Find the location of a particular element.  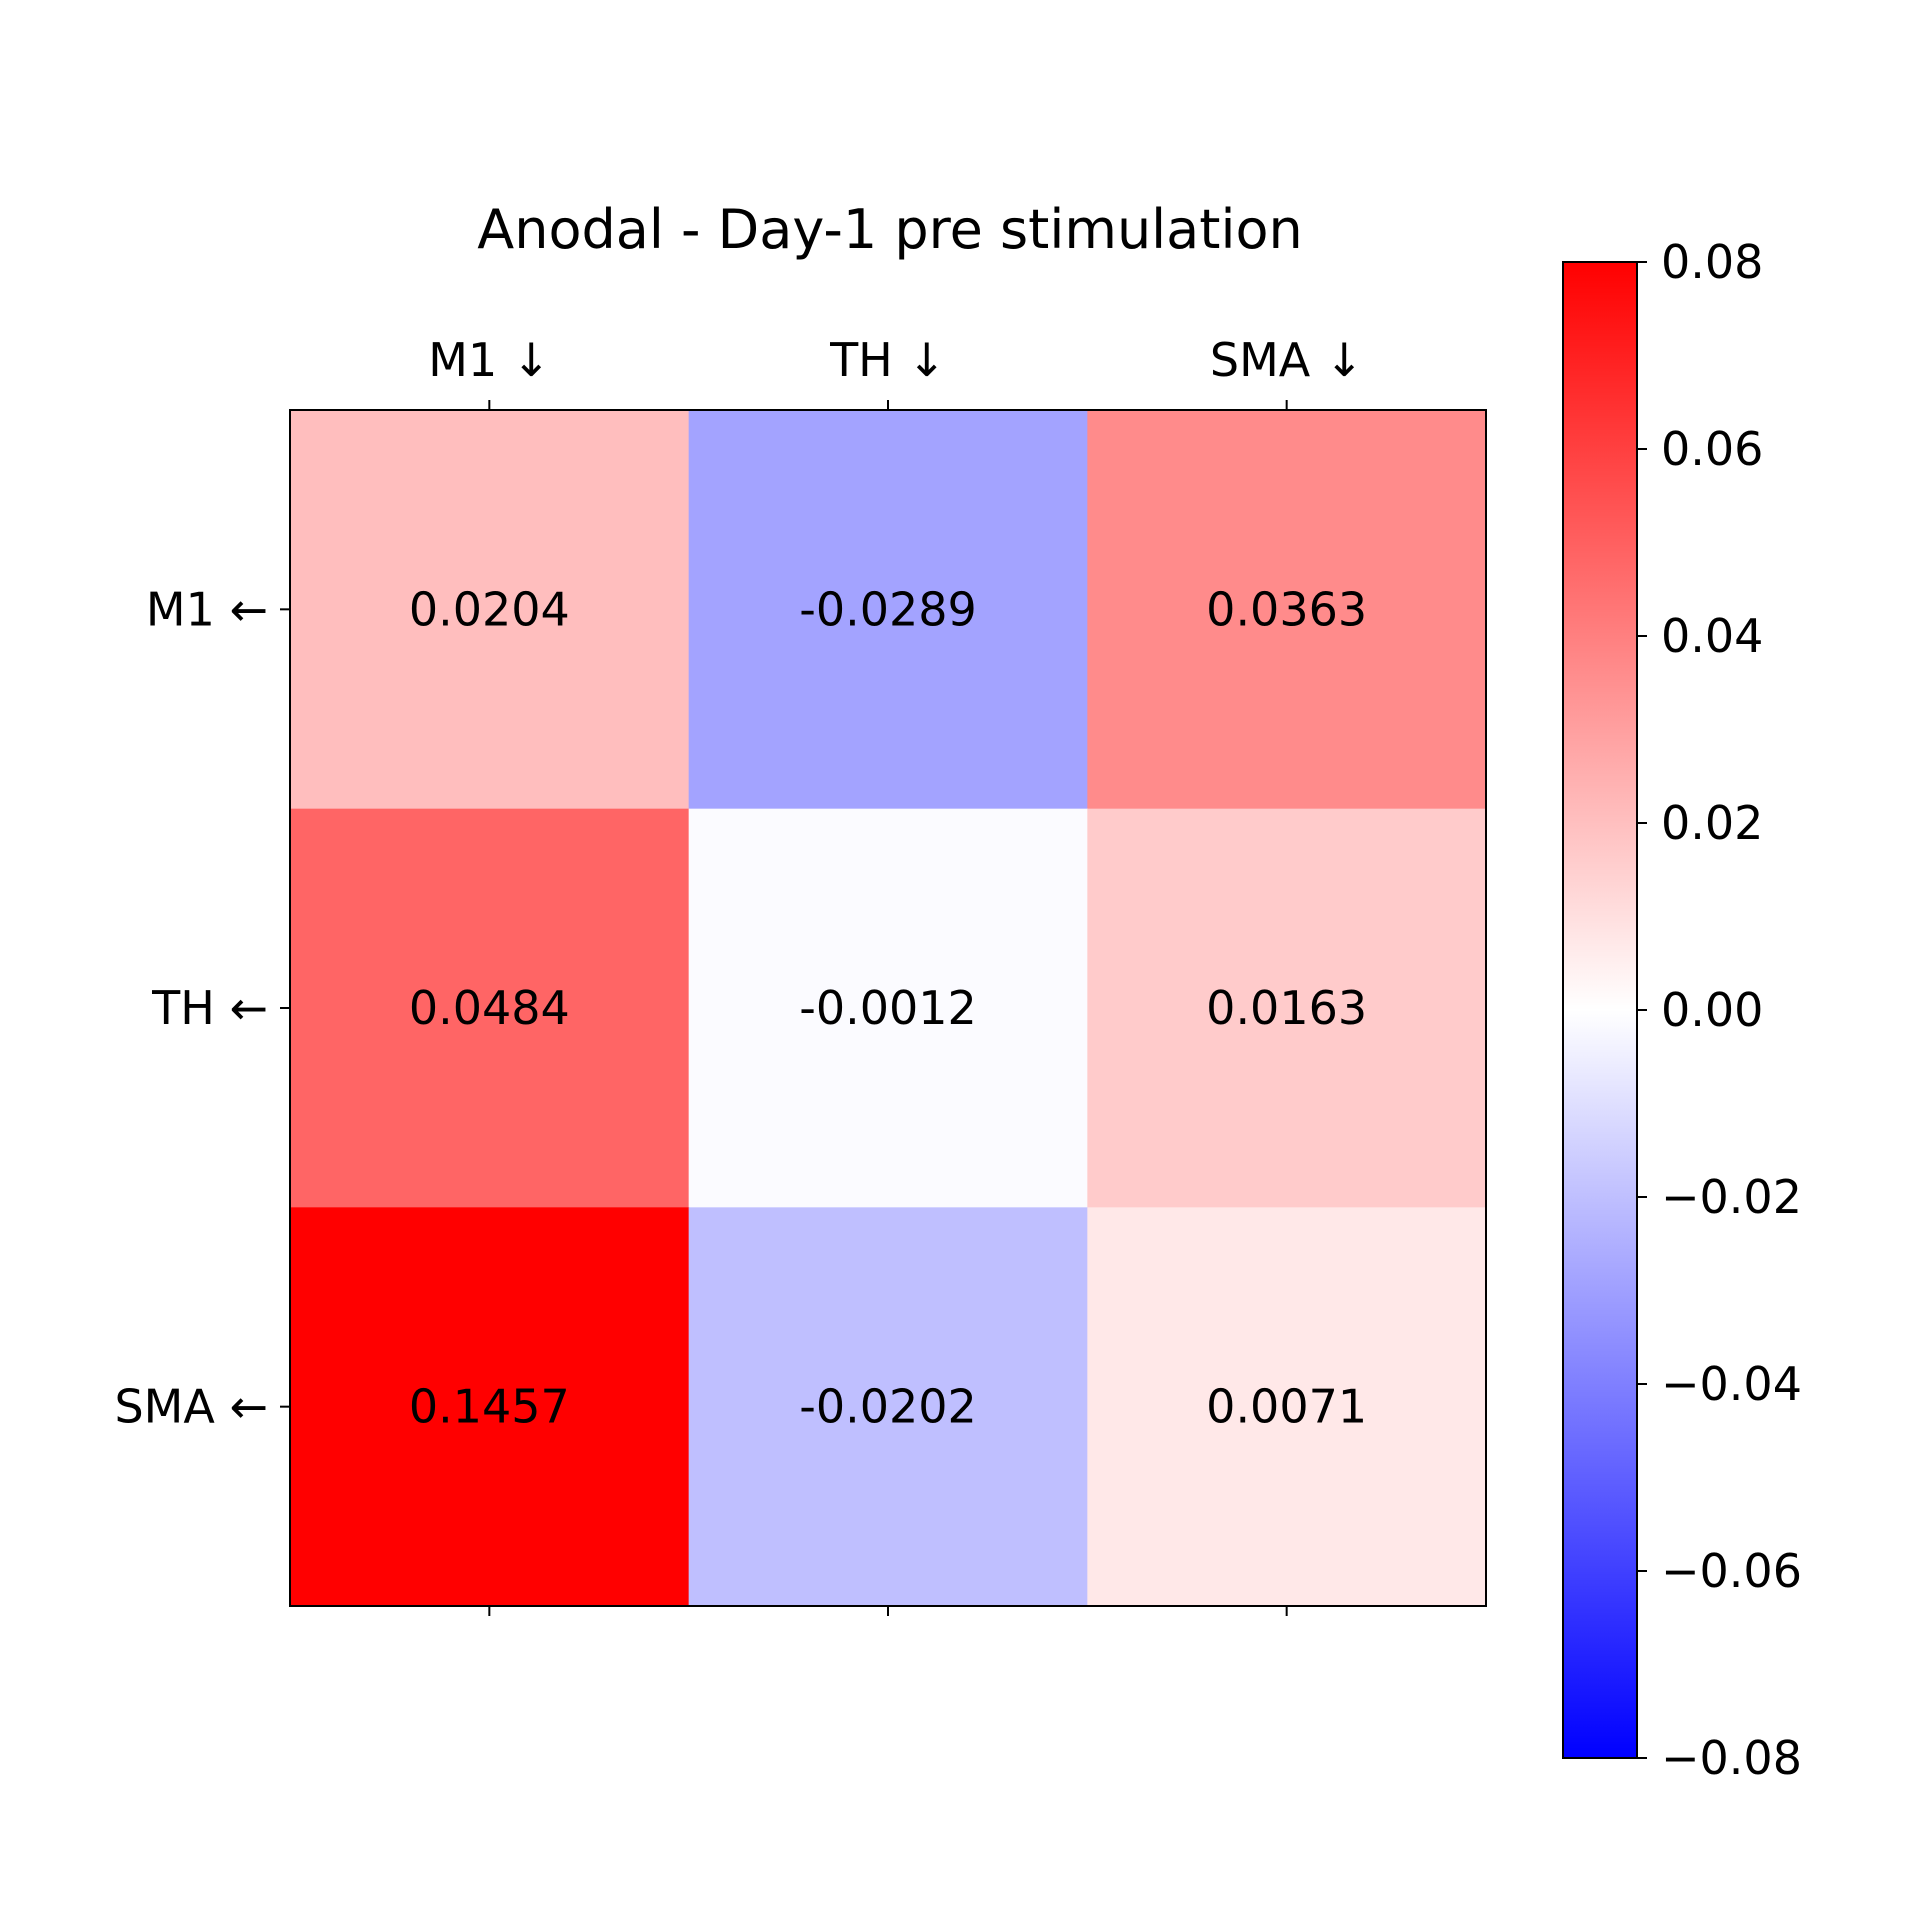

x-tick-label: M1 ↓ is located at coordinates (489, 360).